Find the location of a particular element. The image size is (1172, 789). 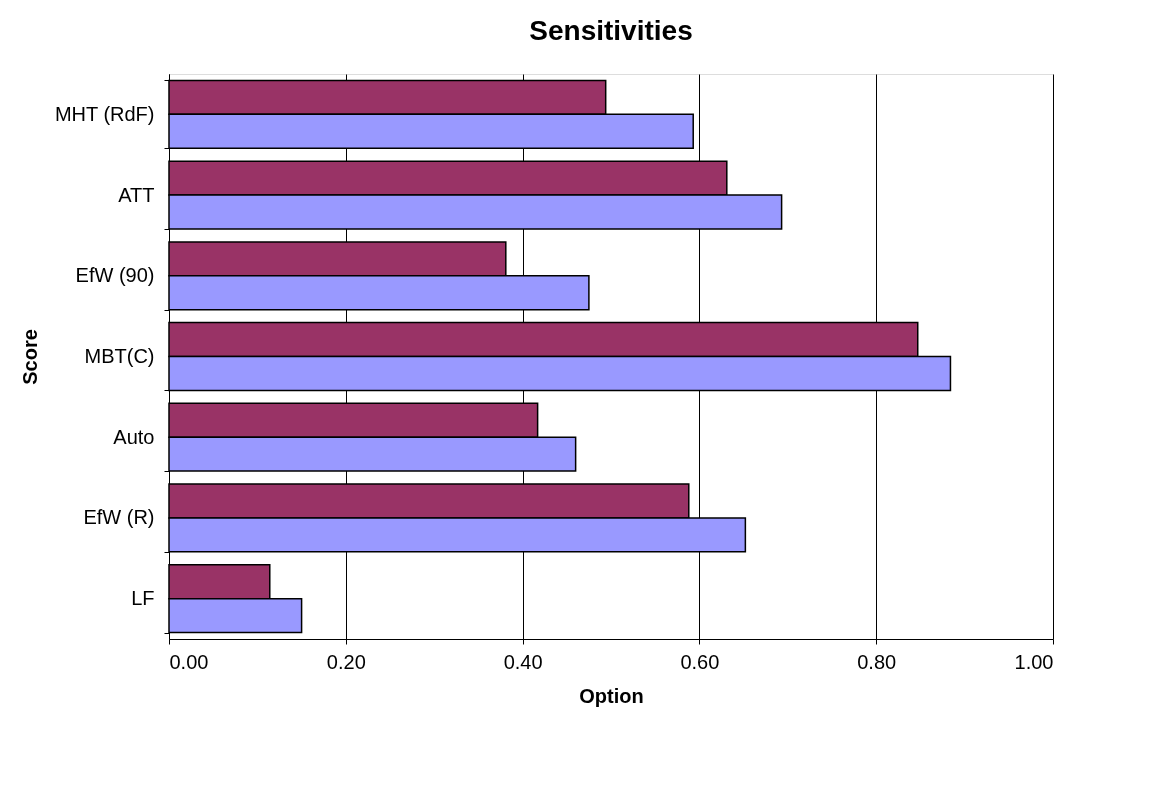

y-axis-title: Score is located at coordinates (29, 357).